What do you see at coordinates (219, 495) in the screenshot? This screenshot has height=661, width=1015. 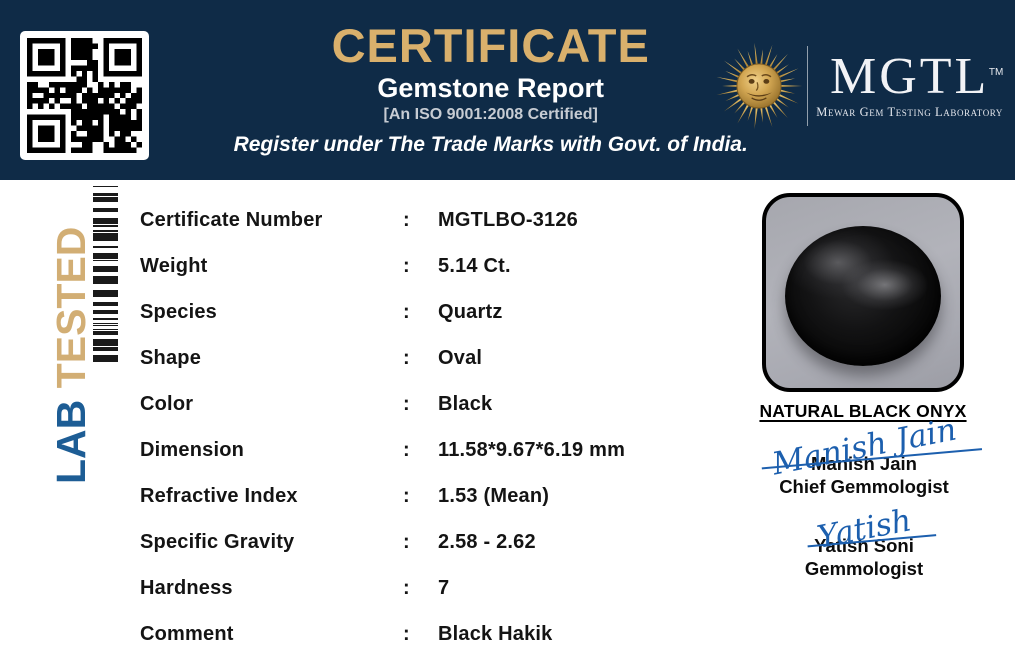 I see `report-row-label: Refractive Index` at bounding box center [219, 495].